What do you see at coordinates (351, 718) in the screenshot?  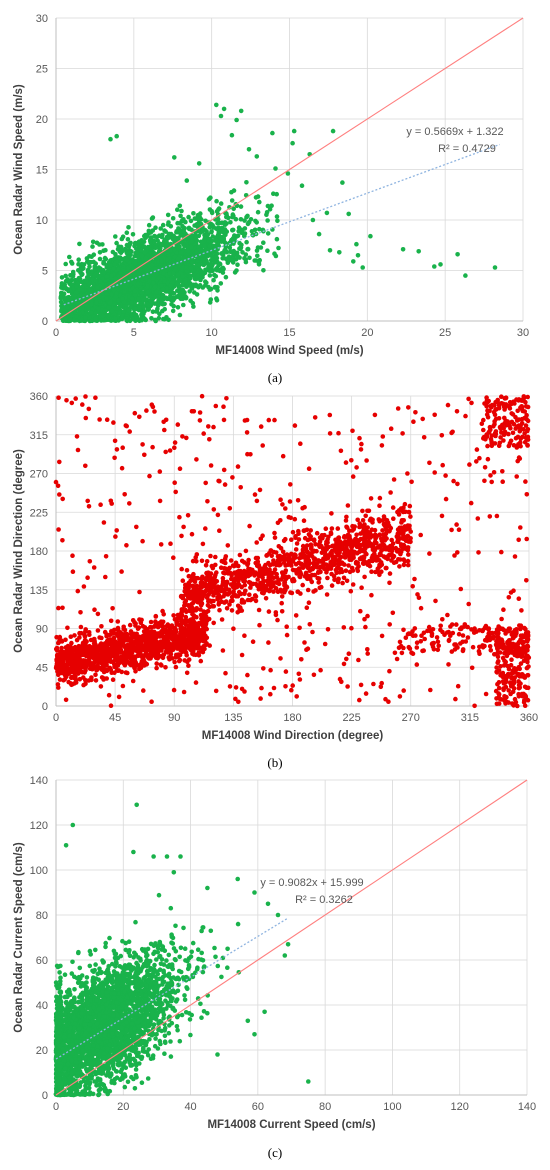 I see `x-tick-label: 225` at bounding box center [351, 718].